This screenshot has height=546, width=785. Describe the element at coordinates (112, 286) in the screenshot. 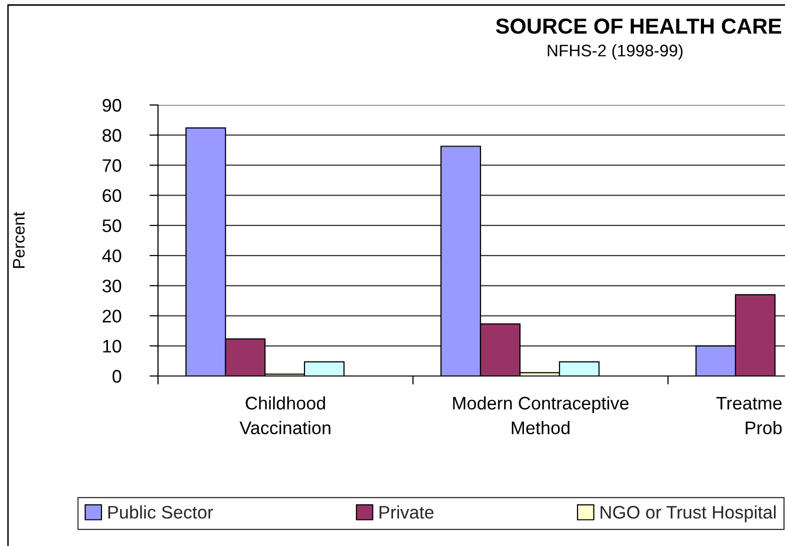

I see `y-tick-label: 30` at that location.